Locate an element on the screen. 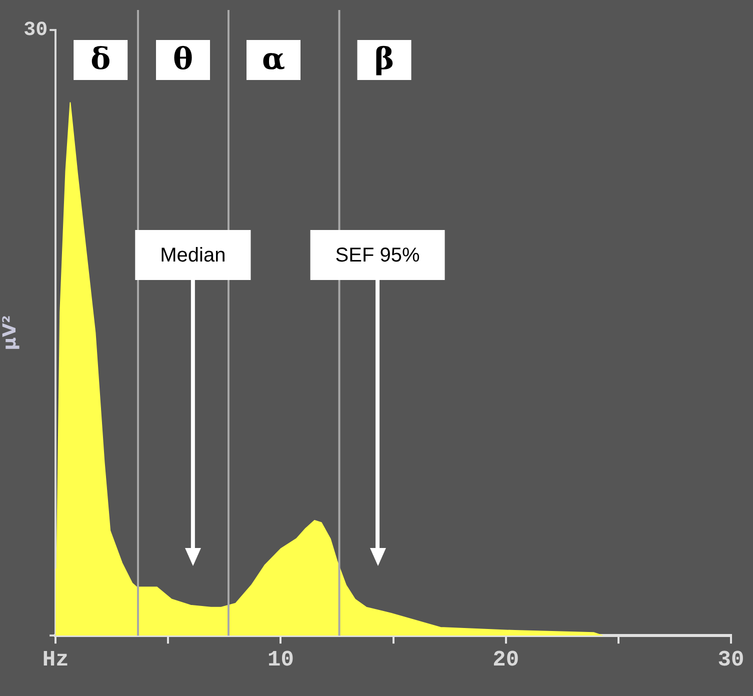 This screenshot has height=696, width=753. annotation: θ is located at coordinates (183, 59).